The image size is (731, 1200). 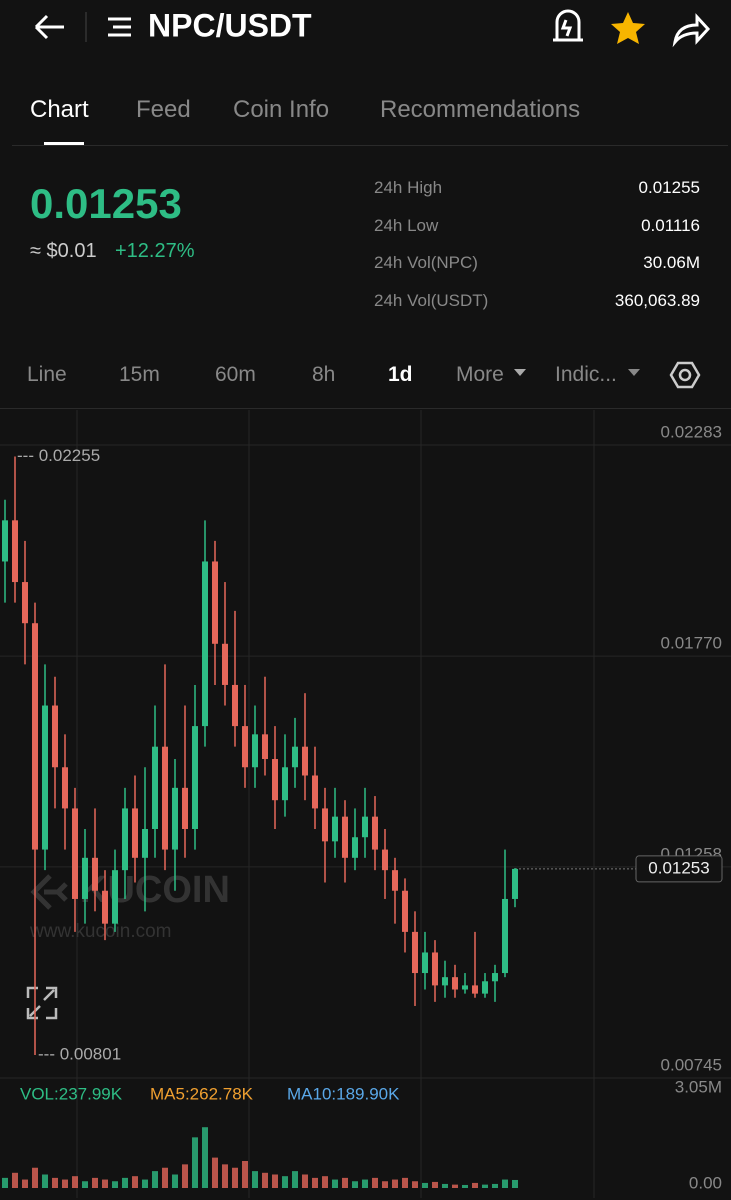 I want to click on stat-label: 24h Vol(NPC), so click(x=426, y=262).